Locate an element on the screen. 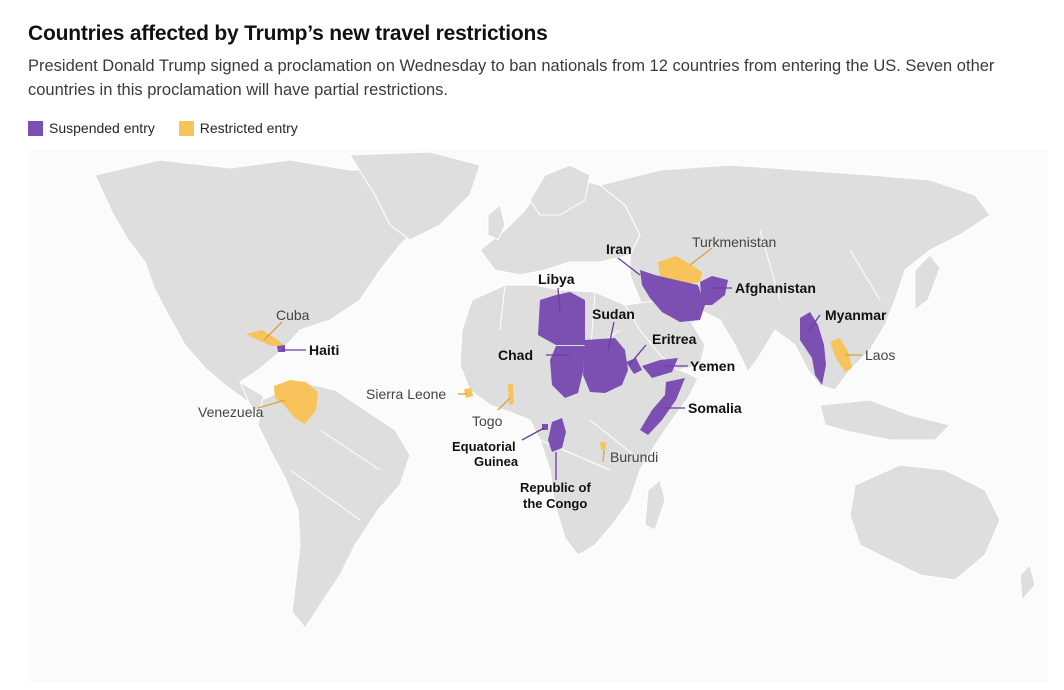  legend-item-suspended: Suspended entry is located at coordinates (91, 128).